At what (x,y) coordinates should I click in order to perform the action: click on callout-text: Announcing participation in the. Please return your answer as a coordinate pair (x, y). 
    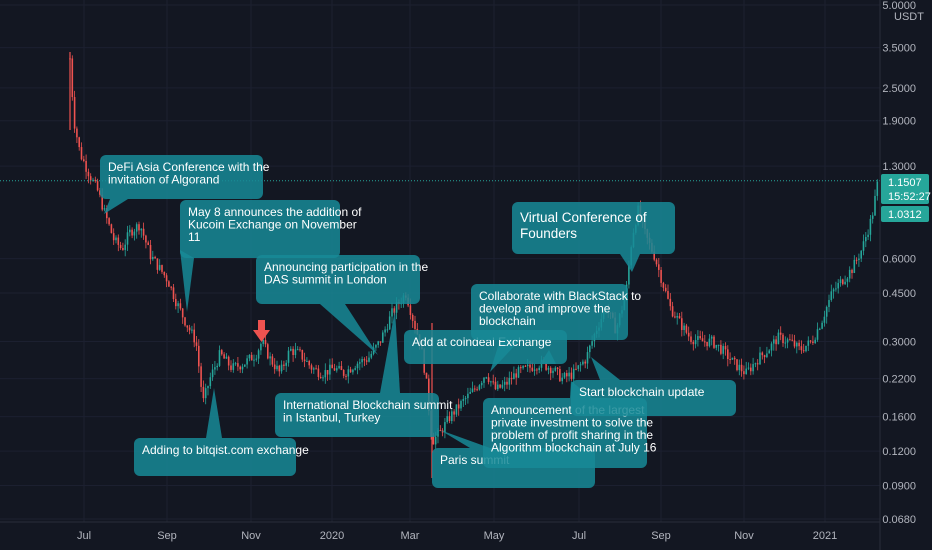
    Looking at the image, I should click on (346, 267).